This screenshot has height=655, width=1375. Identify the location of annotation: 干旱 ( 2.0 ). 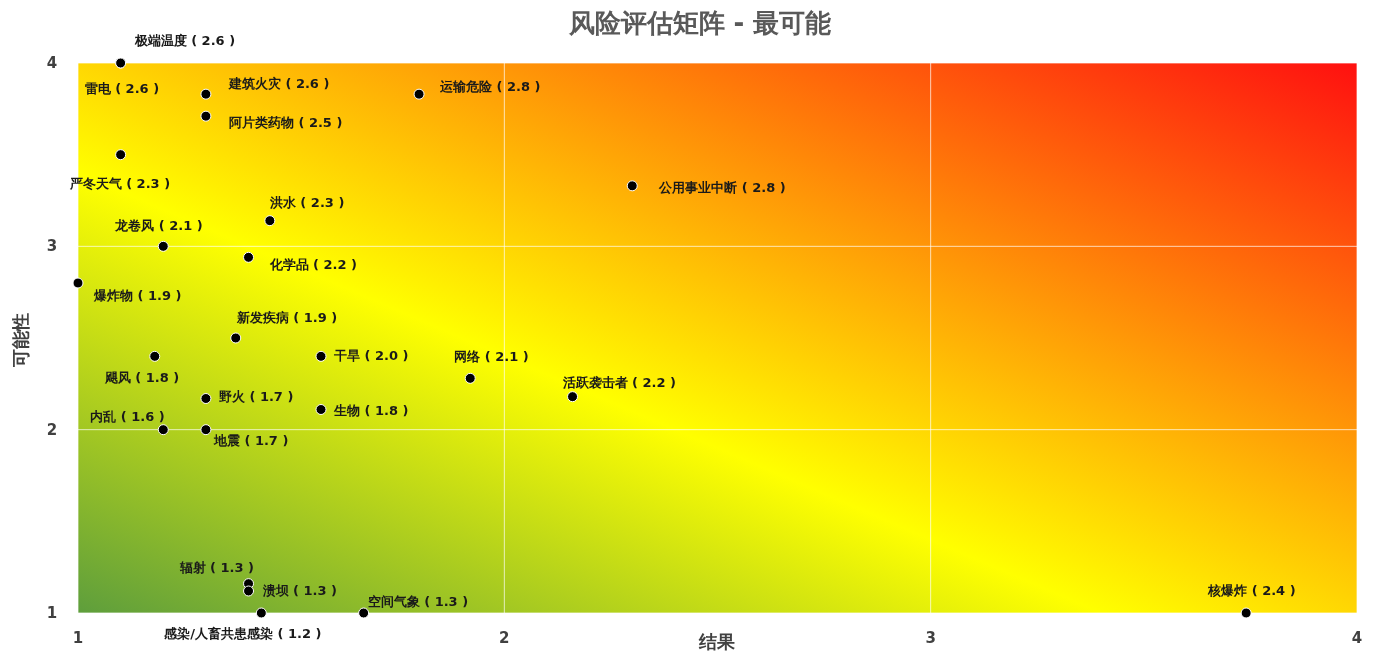
(371, 356).